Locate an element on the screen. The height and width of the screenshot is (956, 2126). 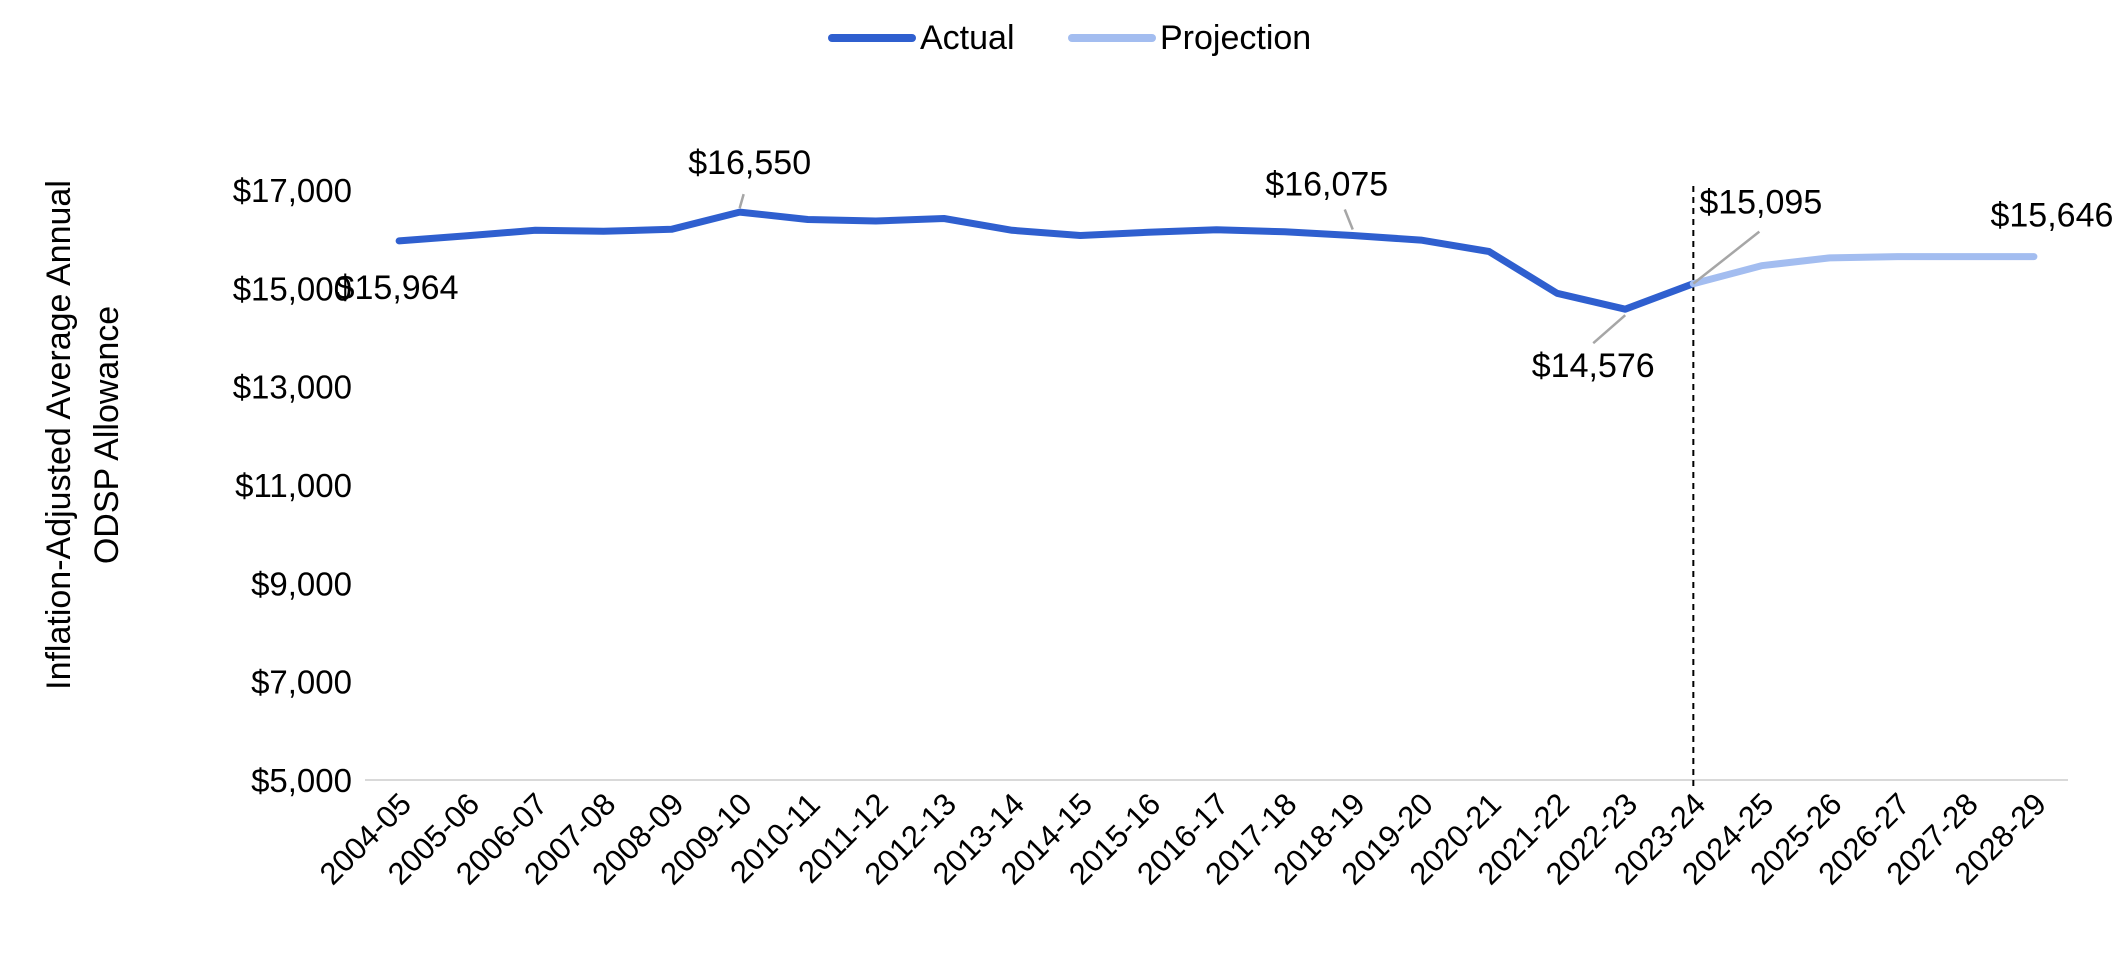
data-label: $15,646 is located at coordinates (2051, 216).